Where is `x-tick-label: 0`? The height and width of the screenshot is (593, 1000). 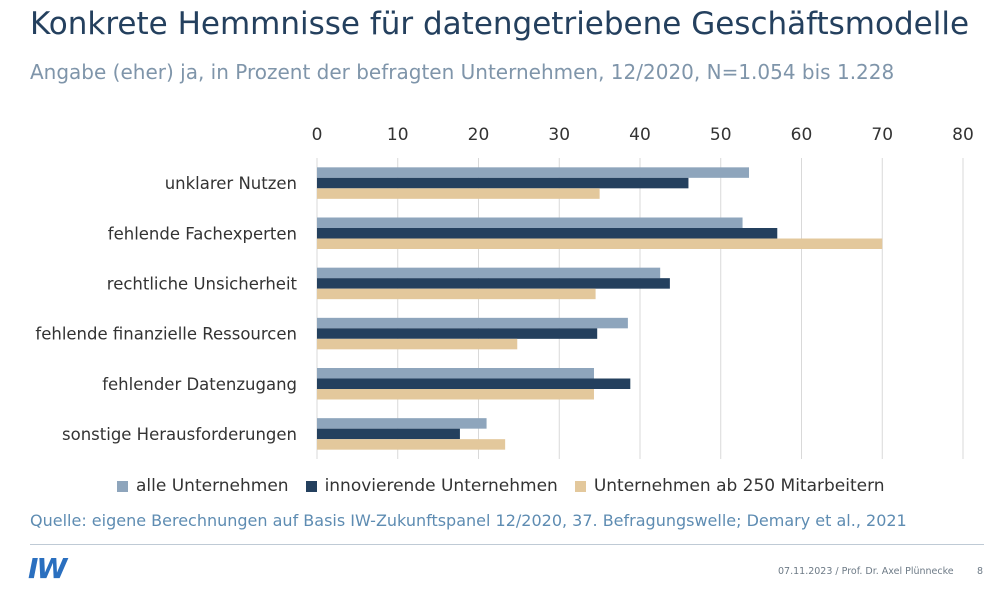
x-tick-label: 0 is located at coordinates (317, 135).